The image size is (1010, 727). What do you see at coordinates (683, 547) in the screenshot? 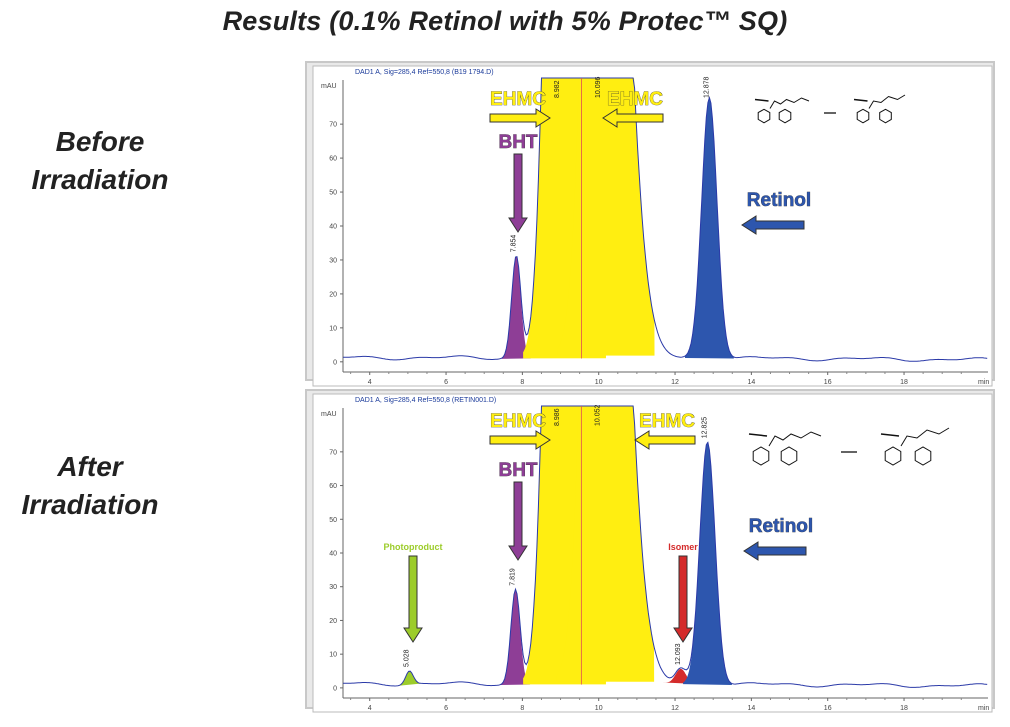
I see `annotation-label: Isomer` at bounding box center [683, 547].